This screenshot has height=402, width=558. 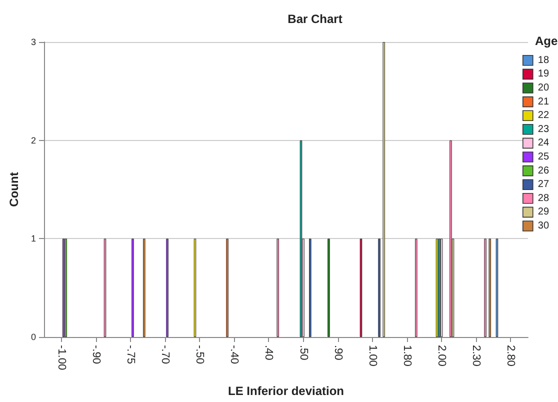 What do you see at coordinates (234, 354) in the screenshot?
I see `x-tick-label: -.40` at bounding box center [234, 354].